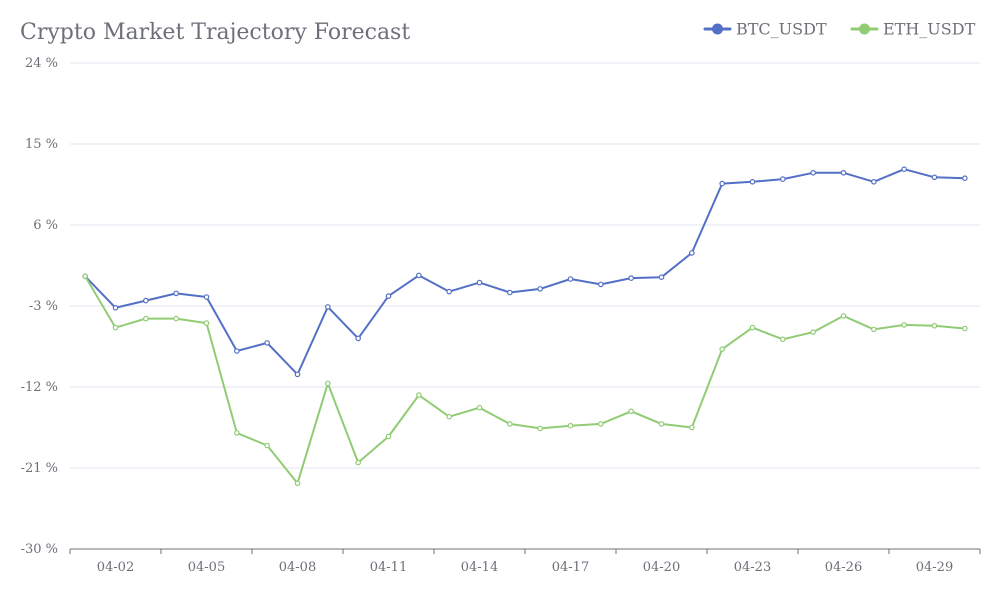 The height and width of the screenshot is (600, 1000). I want to click on y-tick-label: 6 %, so click(45, 225).